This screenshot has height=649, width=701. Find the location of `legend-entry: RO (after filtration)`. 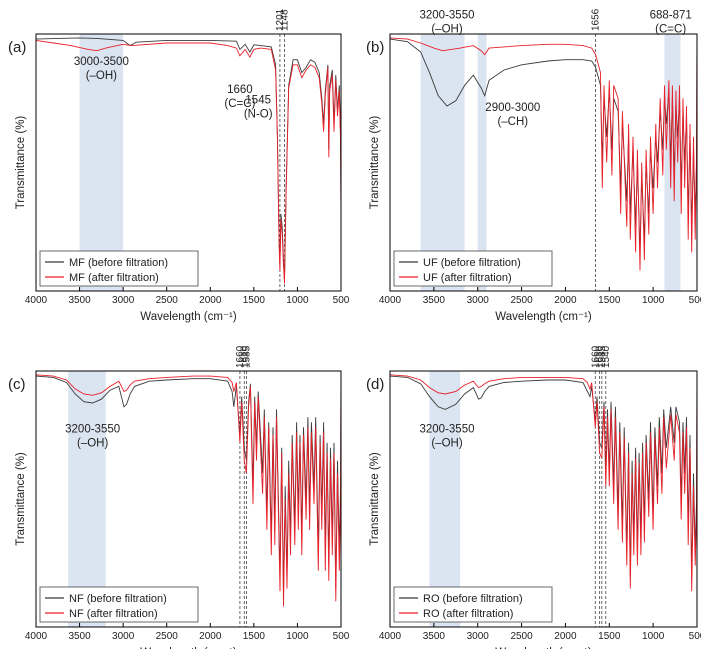

legend-entry: RO (after filtration) is located at coordinates (468, 614).